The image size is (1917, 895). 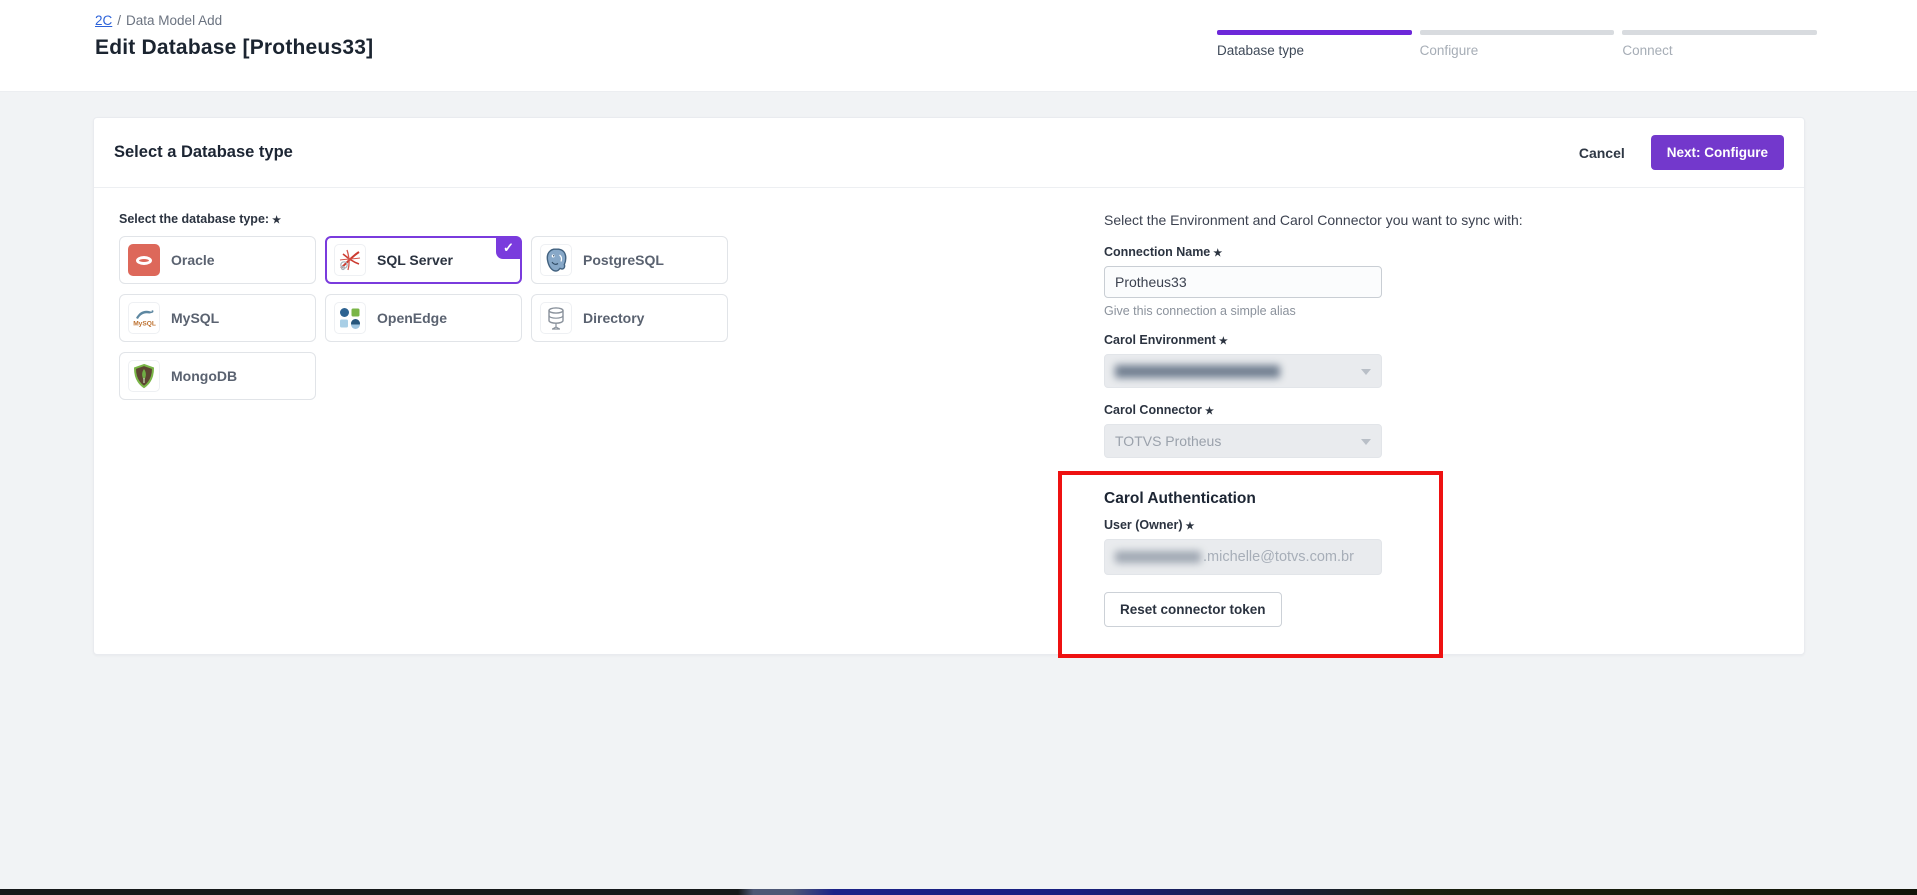 I want to click on tile-sql-server: SQL Server ✓, so click(x=423, y=260).